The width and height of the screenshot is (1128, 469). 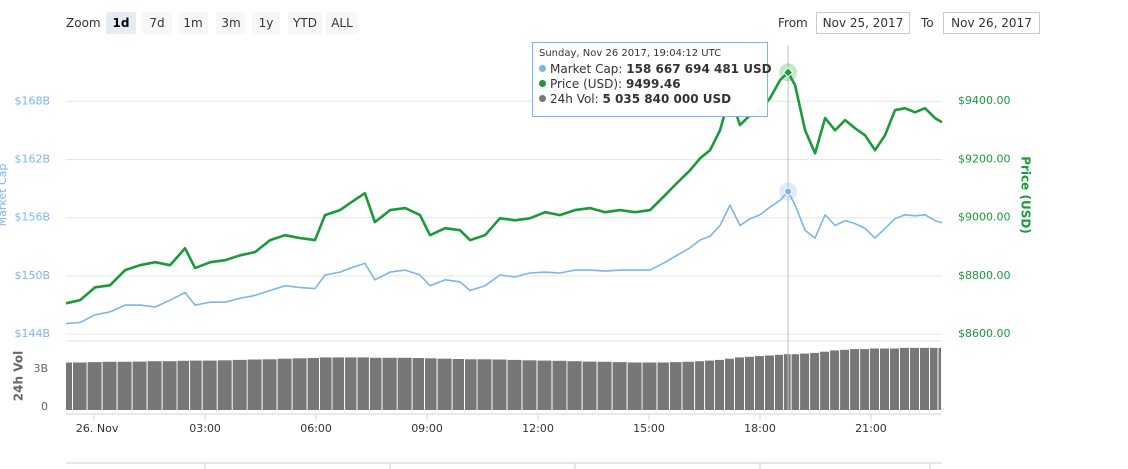 What do you see at coordinates (19, 376) in the screenshot?
I see `vol-axis-title: 24h Vol` at bounding box center [19, 376].